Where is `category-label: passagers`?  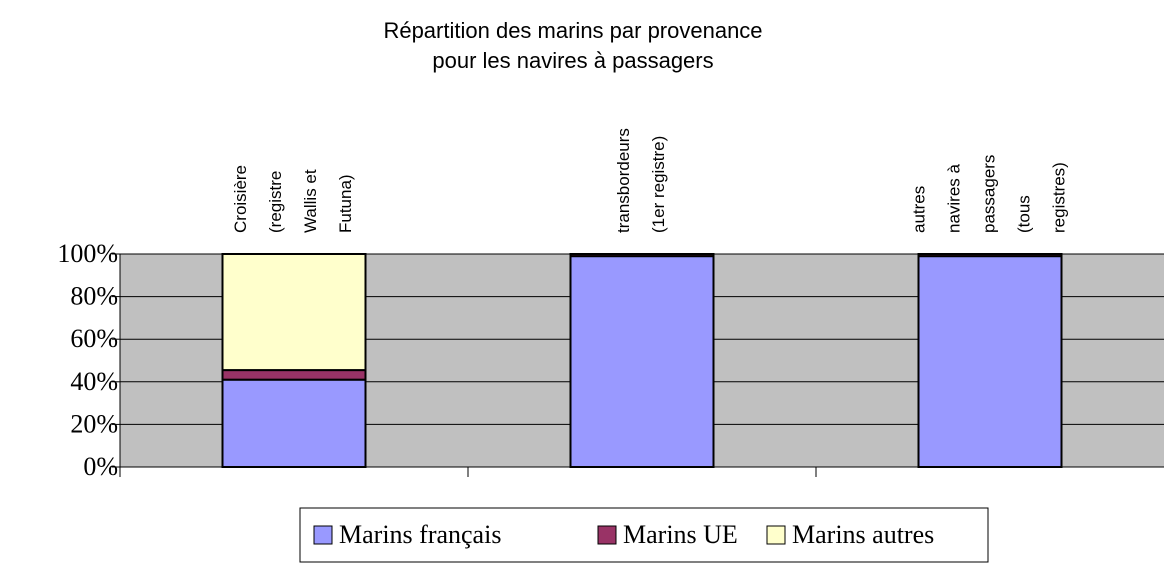
category-label: passagers is located at coordinates (988, 194).